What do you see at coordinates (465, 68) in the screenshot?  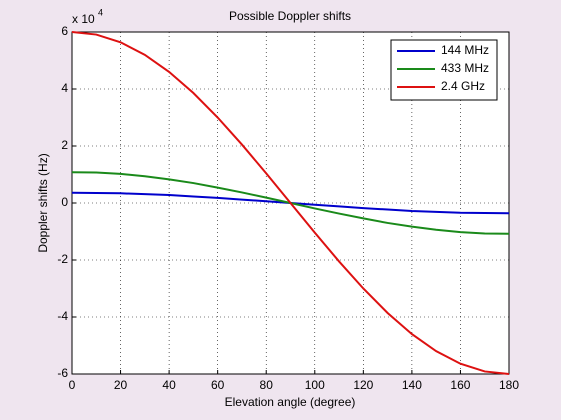 I see `legend-label: 433 MHz` at bounding box center [465, 68].